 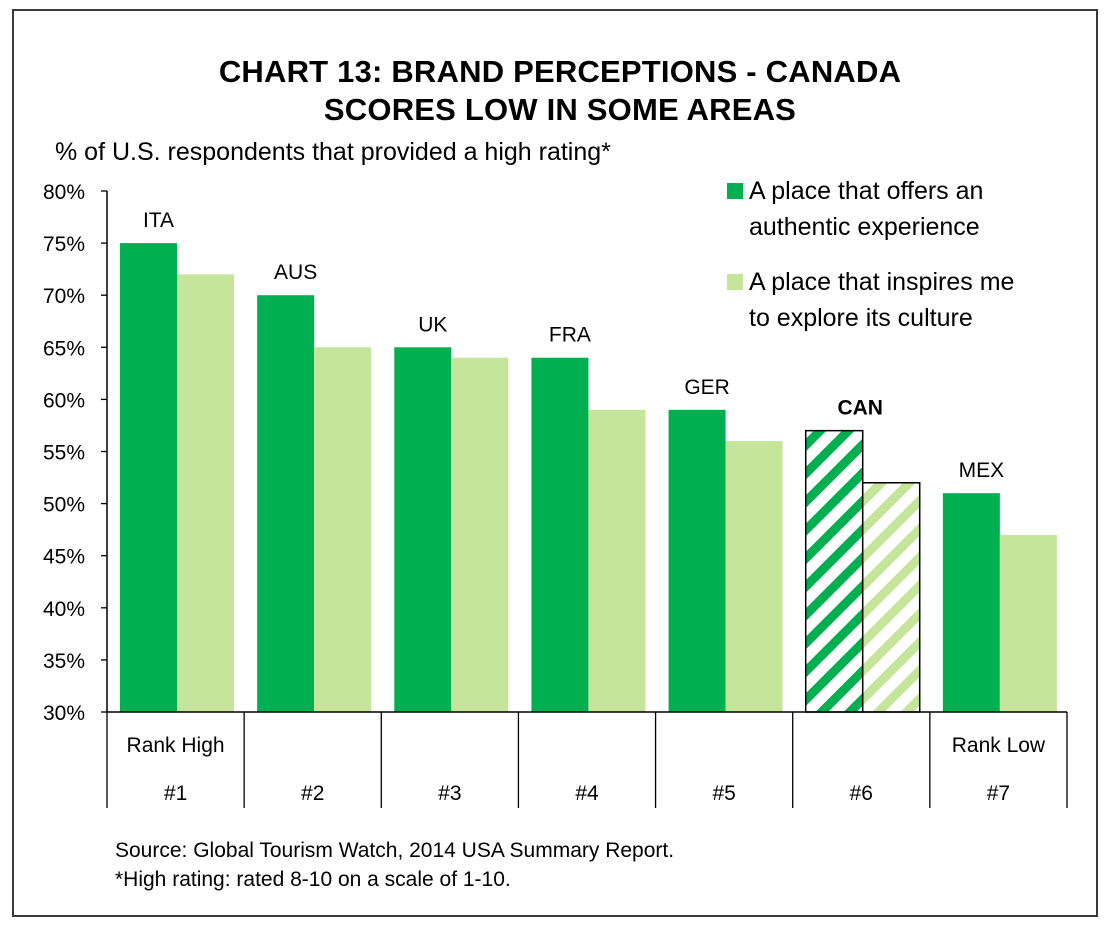 What do you see at coordinates (148, 477) in the screenshot?
I see `bar-ita-series1` at bounding box center [148, 477].